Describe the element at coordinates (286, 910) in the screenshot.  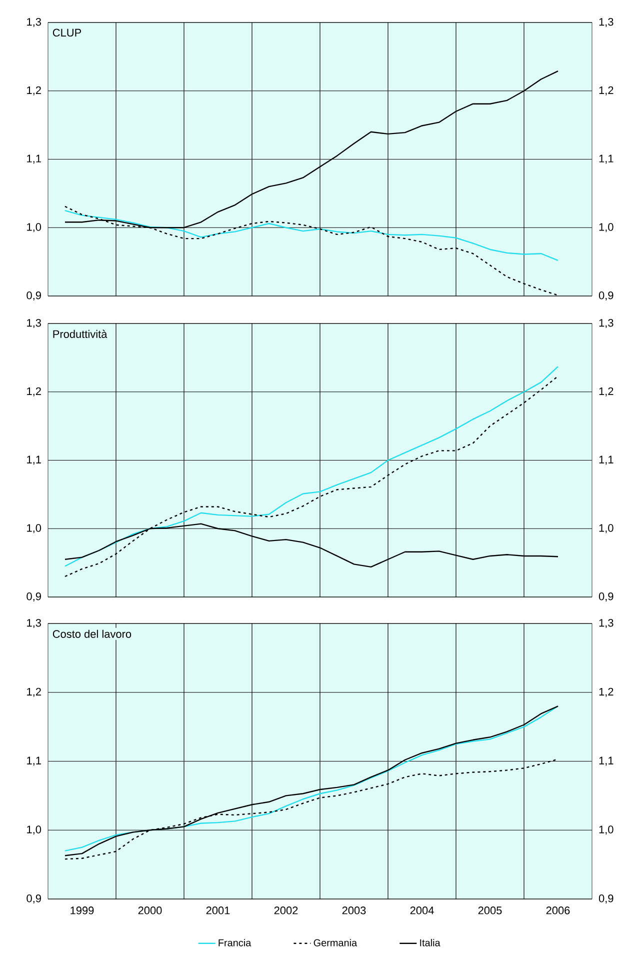
I see `x-tick-label: 2002` at that location.